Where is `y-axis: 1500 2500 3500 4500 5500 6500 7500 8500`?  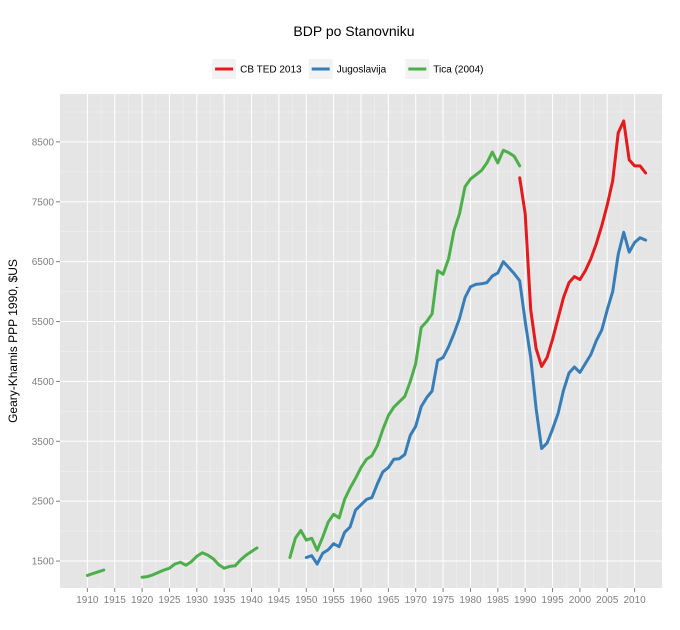
y-axis: 1500 2500 3500 4500 5500 6500 7500 8500 is located at coordinates (46, 352).